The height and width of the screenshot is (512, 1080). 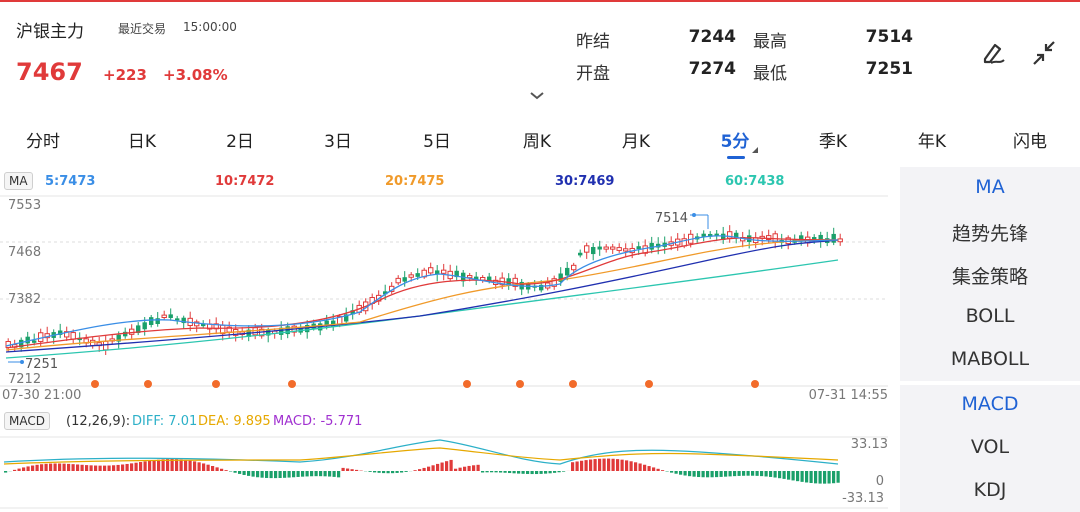 I want to click on side-item-macd: MACD, so click(x=990, y=404).